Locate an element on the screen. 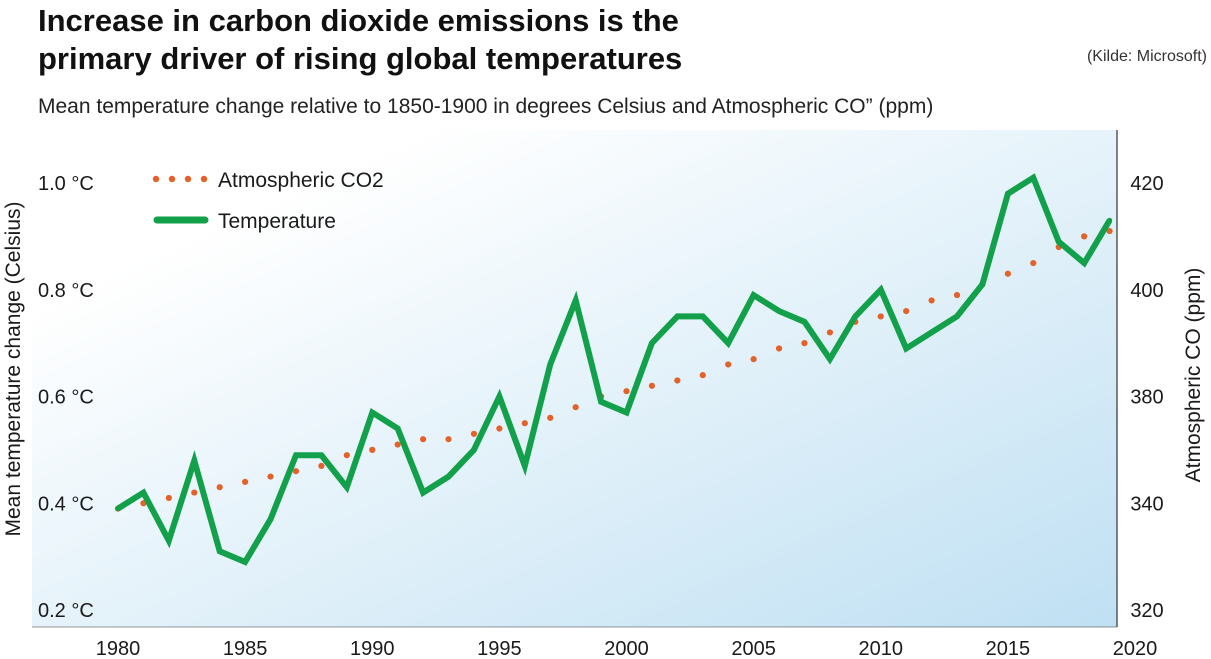 This screenshot has height=659, width=1211. y-tick-label: 0.6 °C is located at coordinates (66, 398).